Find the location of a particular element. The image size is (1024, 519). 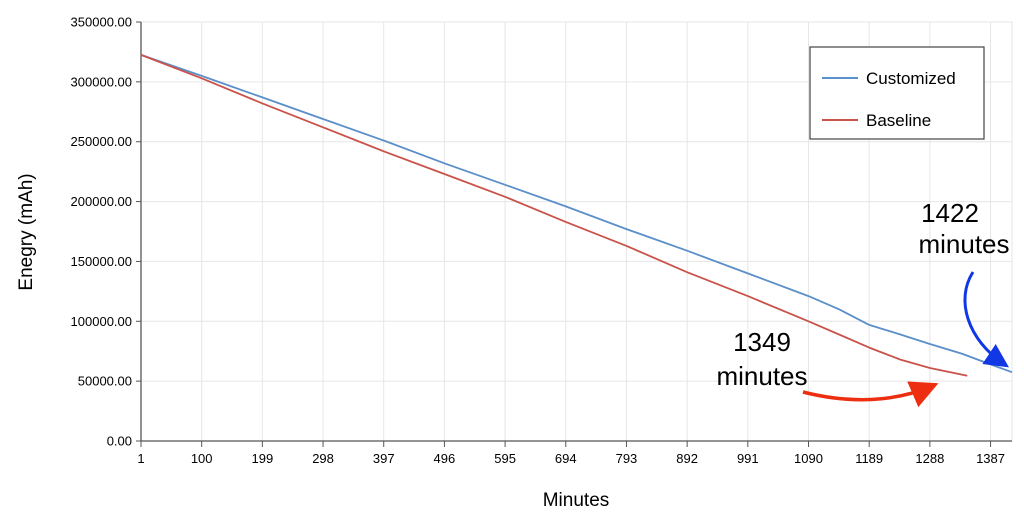

x-tick-label: 1387 is located at coordinates (990, 458).